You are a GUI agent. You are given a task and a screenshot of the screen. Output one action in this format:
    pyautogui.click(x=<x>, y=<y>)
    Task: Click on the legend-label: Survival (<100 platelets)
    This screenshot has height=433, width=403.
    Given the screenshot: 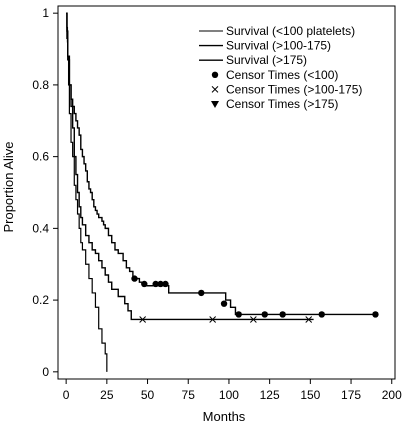 What is the action you would take?
    pyautogui.click(x=290, y=31)
    